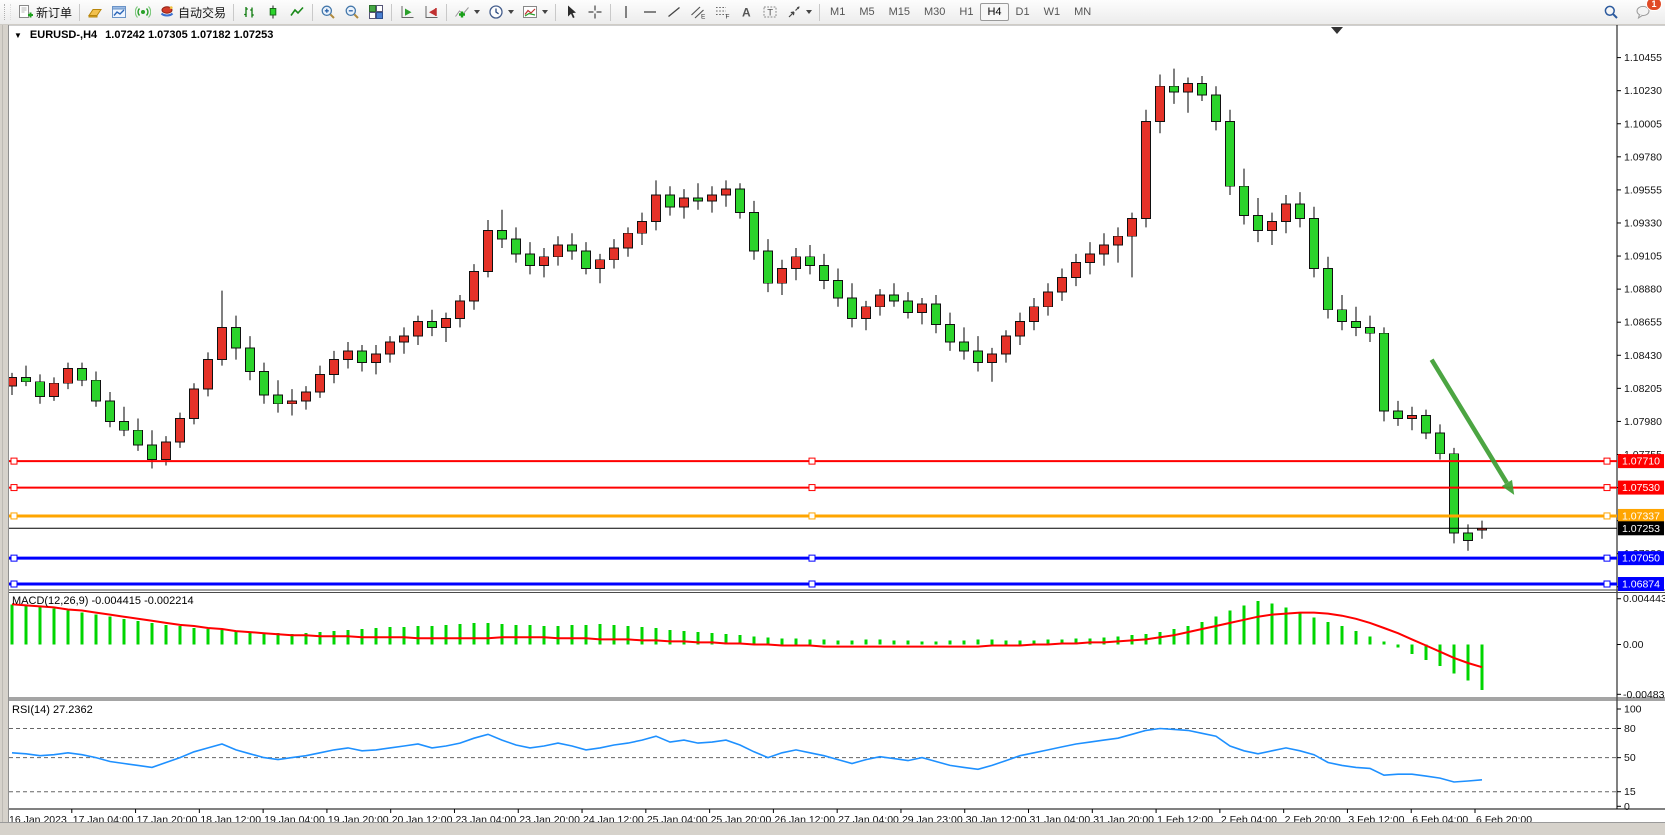  Describe the element at coordinates (143, 12) in the screenshot. I see `data-feed-button` at that location.